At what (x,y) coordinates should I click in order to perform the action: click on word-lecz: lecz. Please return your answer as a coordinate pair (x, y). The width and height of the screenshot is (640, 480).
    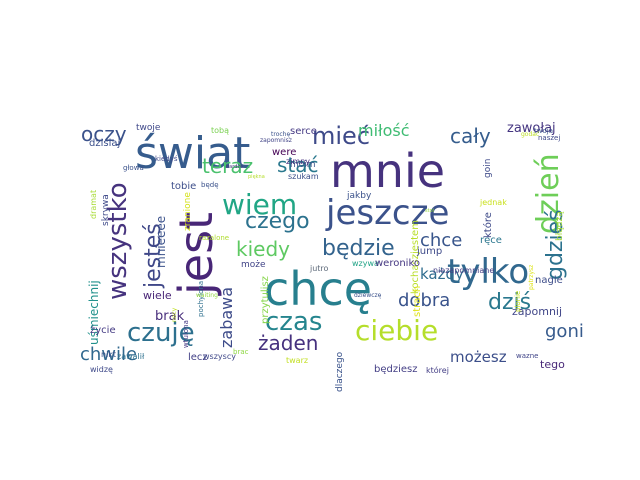
    Looking at the image, I should click on (198, 357).